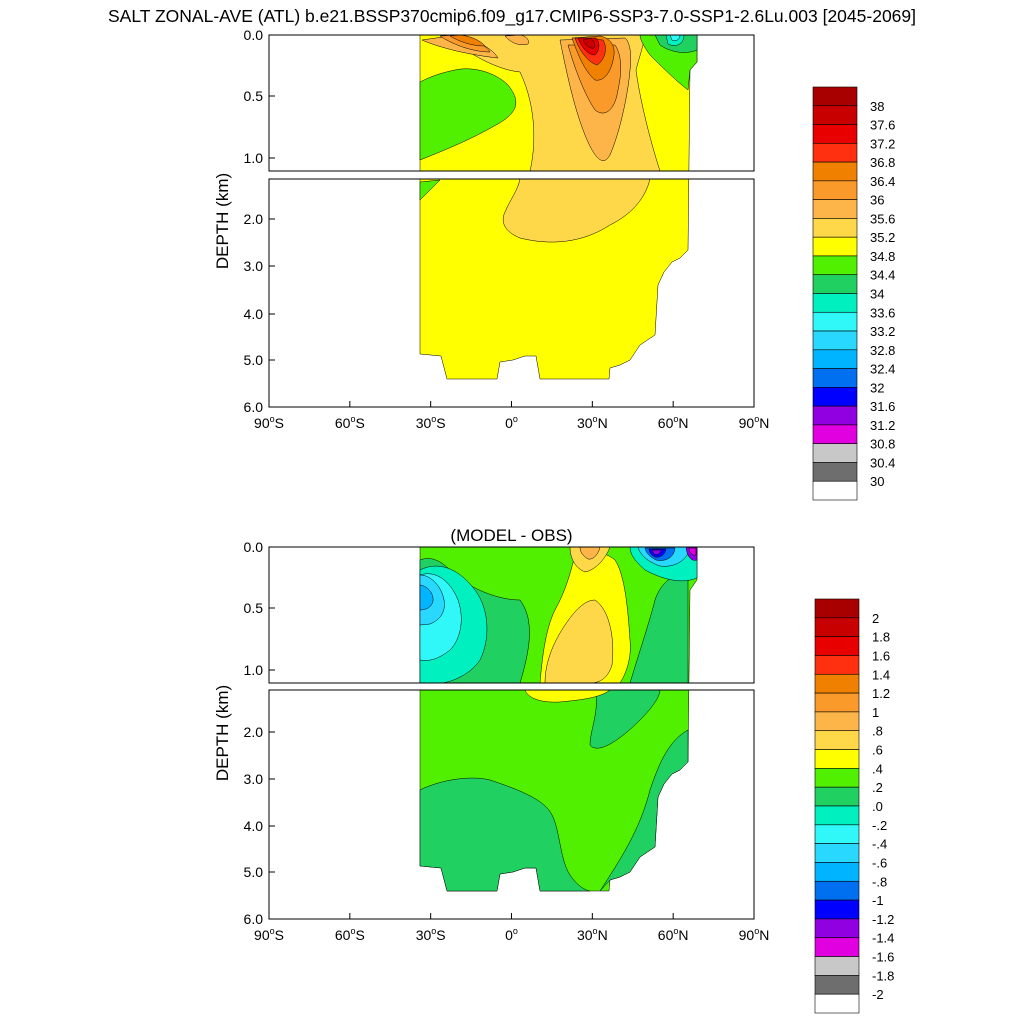 Image resolution: width=1024 pixels, height=1024 pixels. I want to click on x-tick-label: 60oN, so click(673, 422).